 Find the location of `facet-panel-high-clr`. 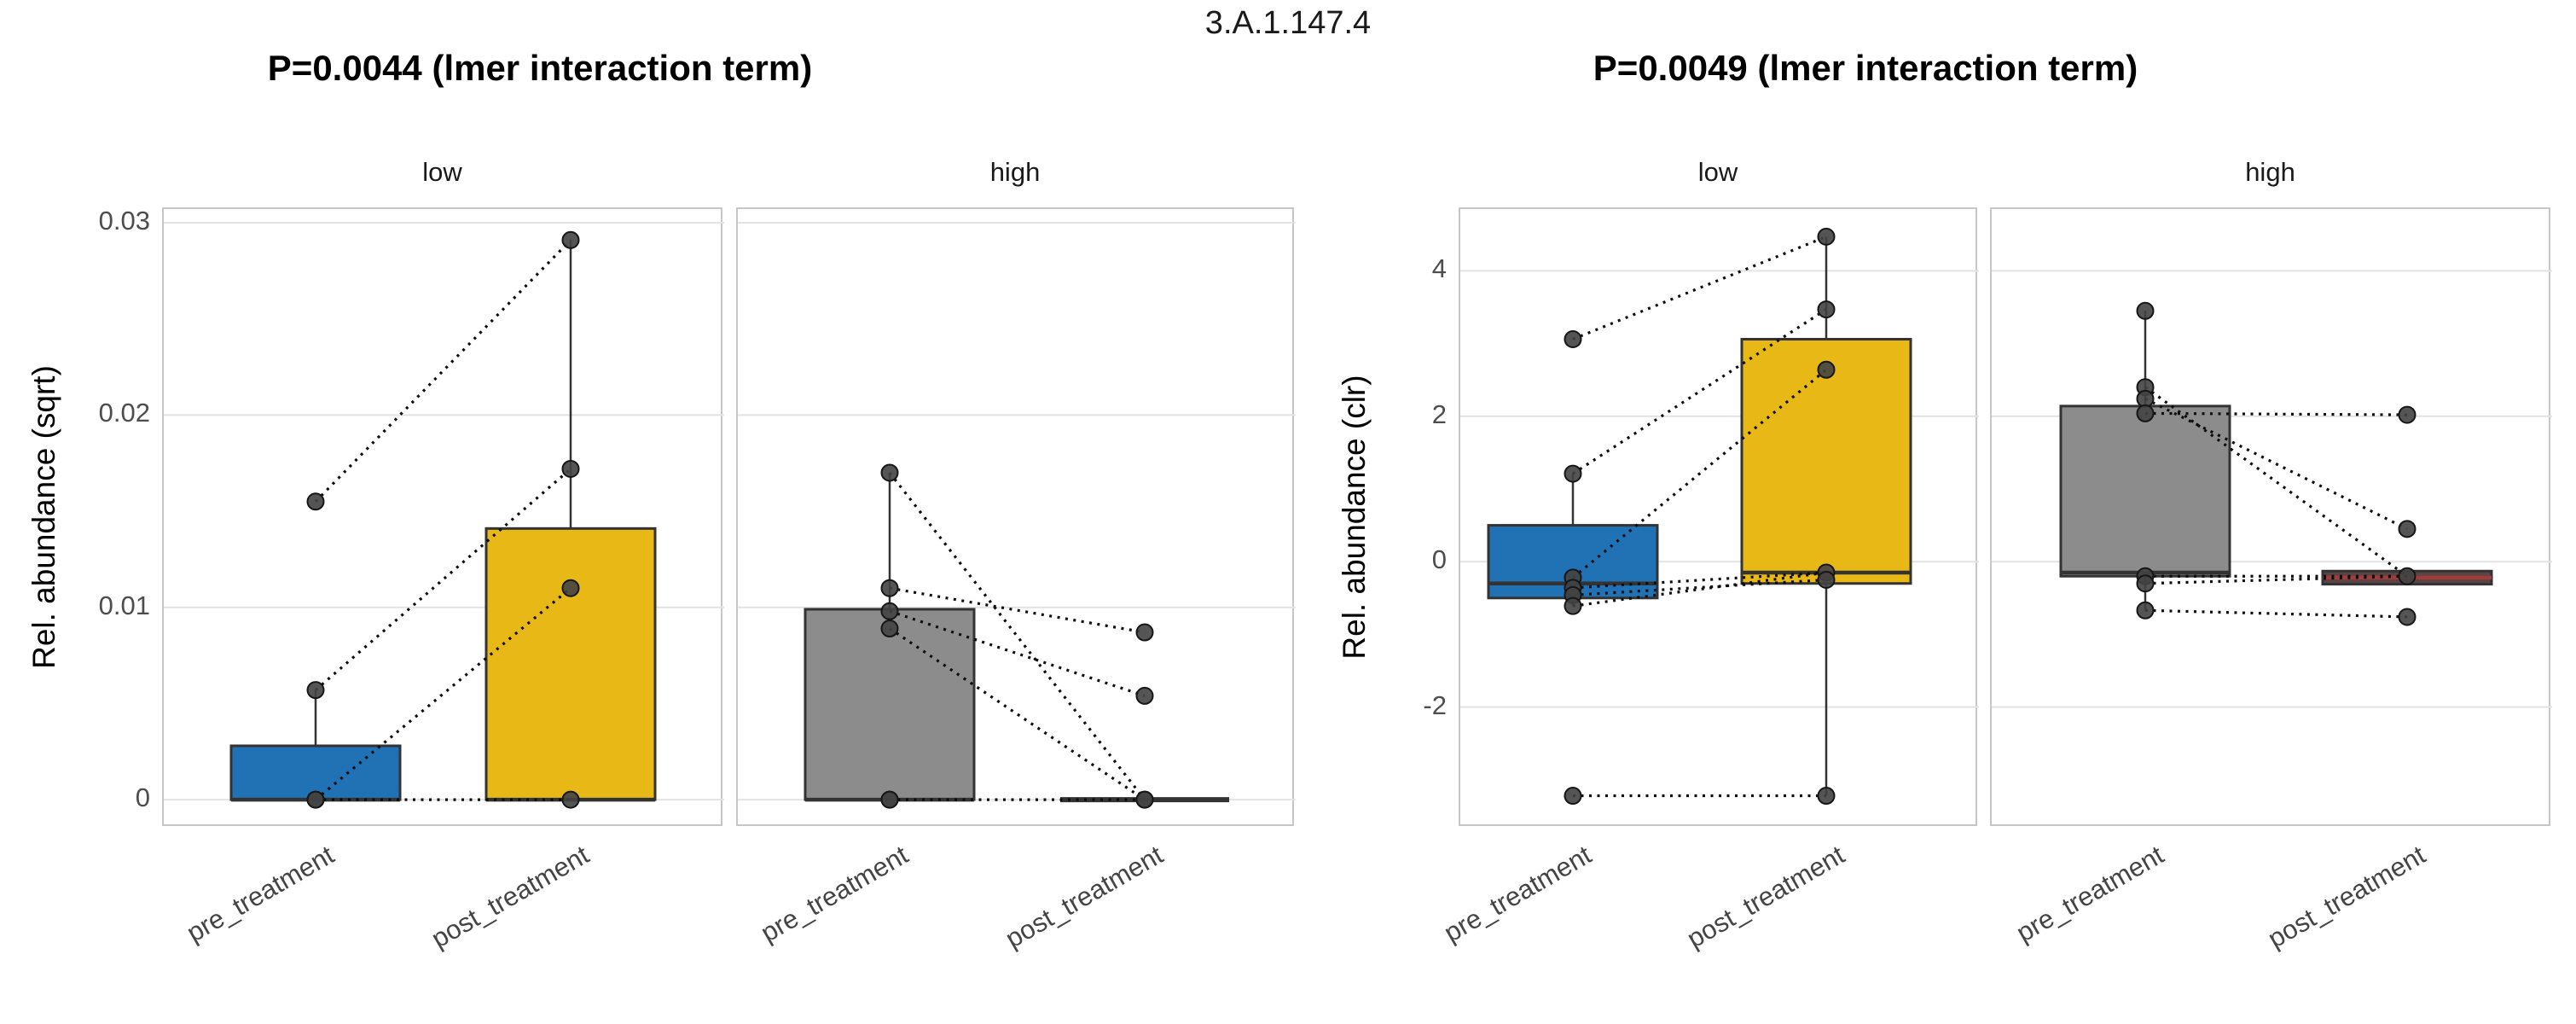

facet-panel-high-clr is located at coordinates (2271, 516).